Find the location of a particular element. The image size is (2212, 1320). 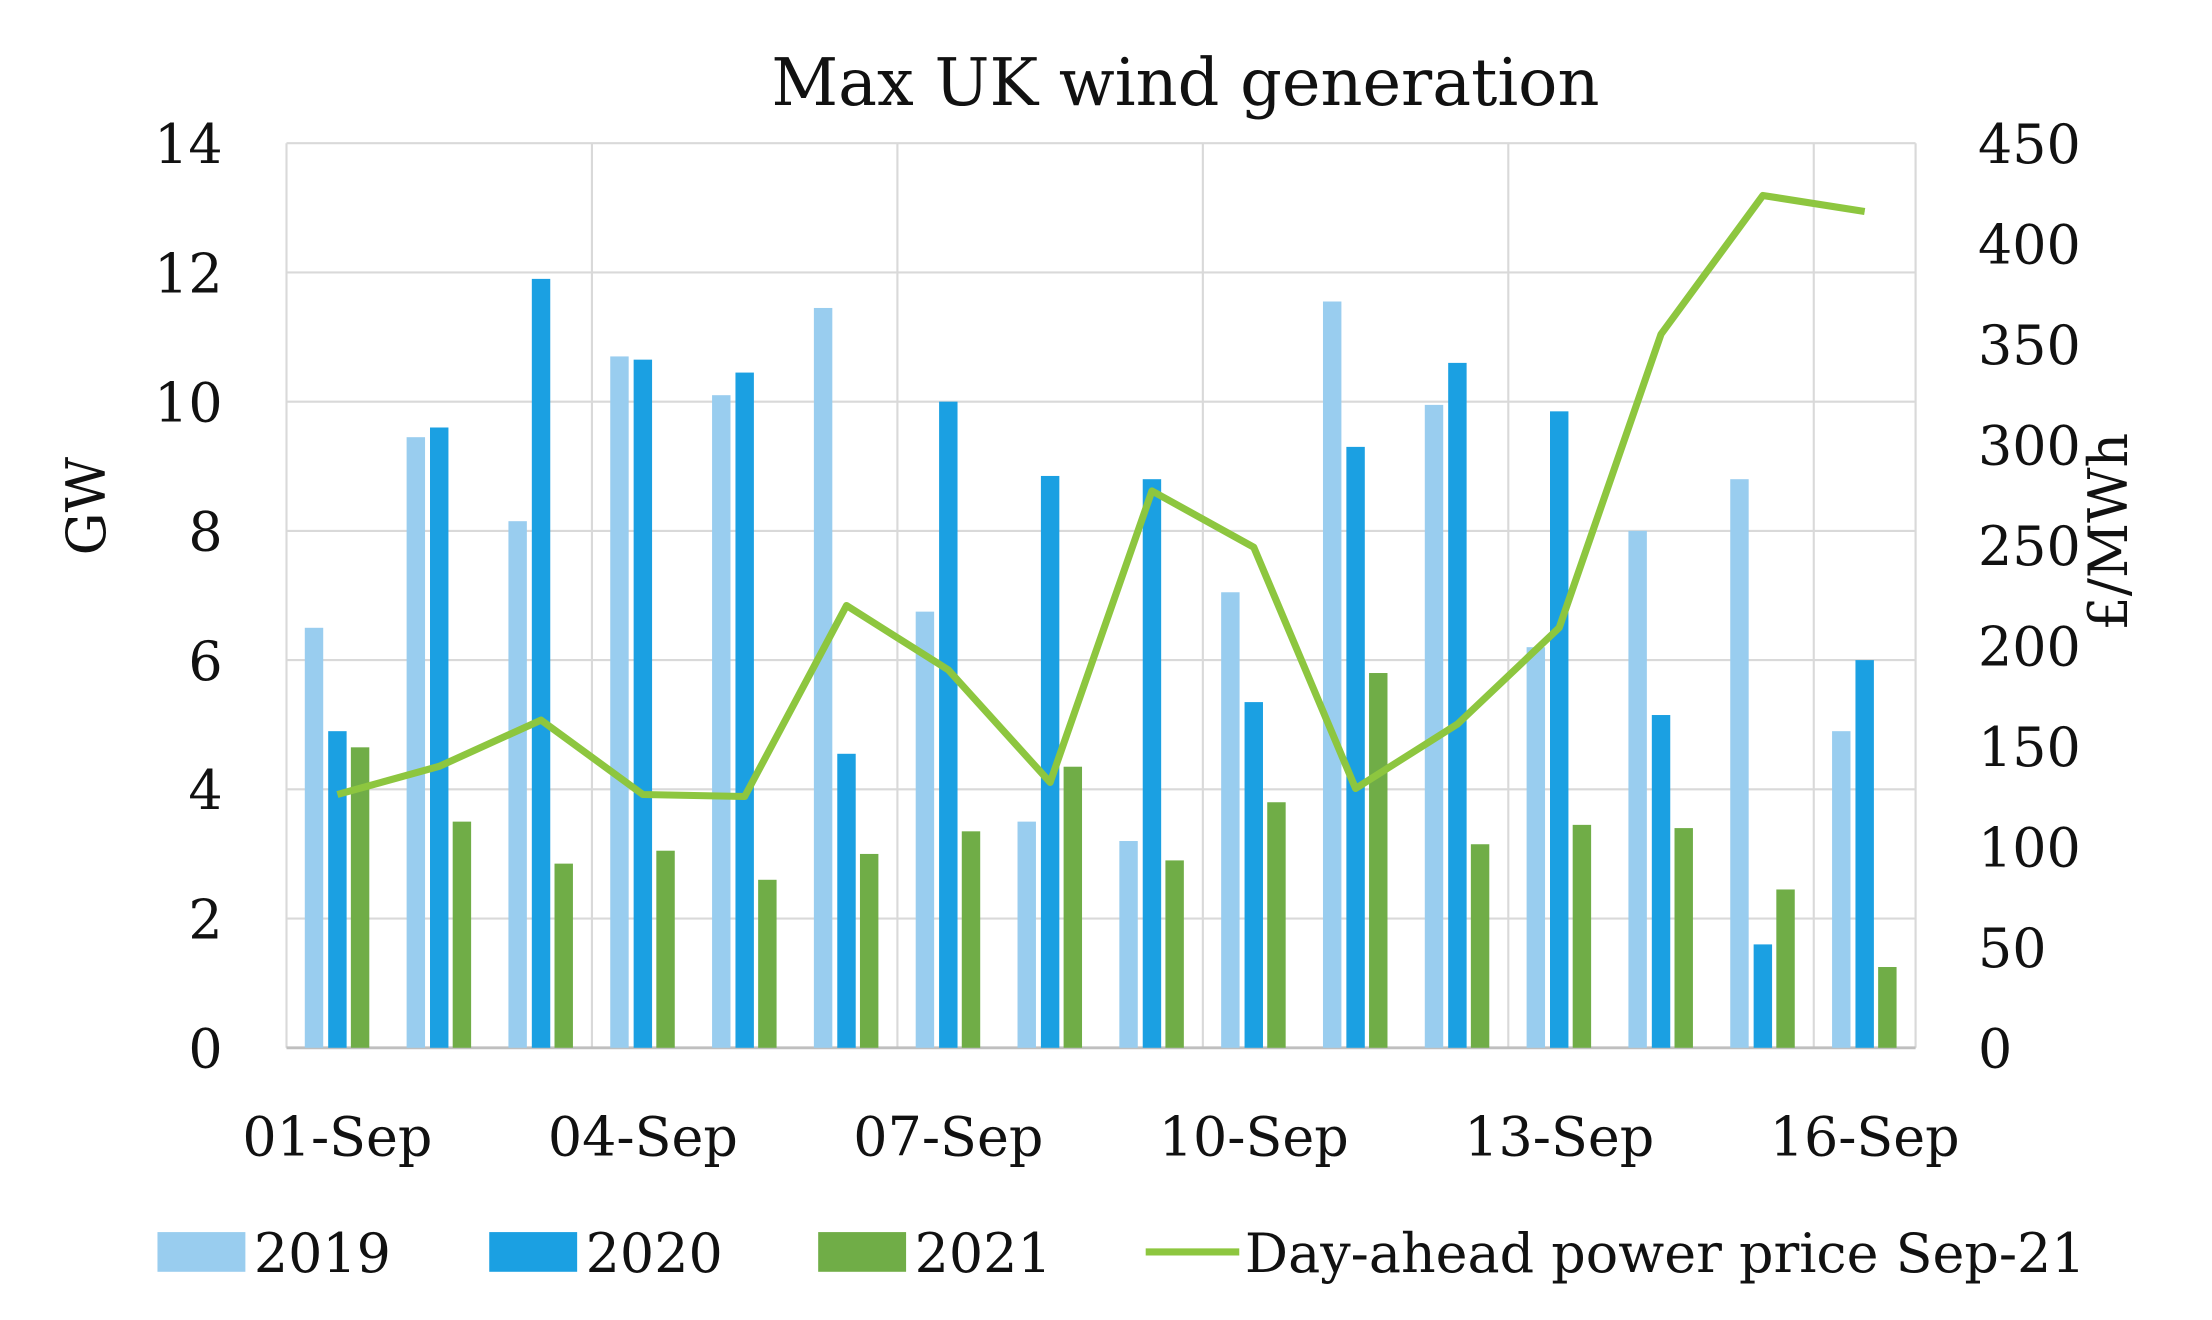

bar-2020-12-Sep is located at coordinates (1457, 705).